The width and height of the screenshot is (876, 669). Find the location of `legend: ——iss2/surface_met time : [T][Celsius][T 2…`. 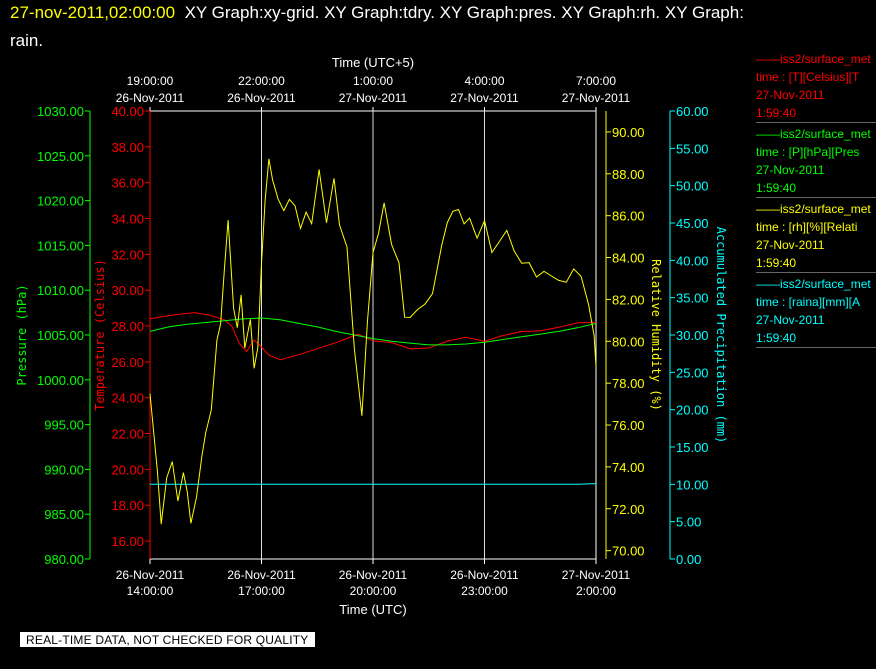

legend: ——iss2/surface_met time : [T][Celsius][T 2… is located at coordinates (816, 200).